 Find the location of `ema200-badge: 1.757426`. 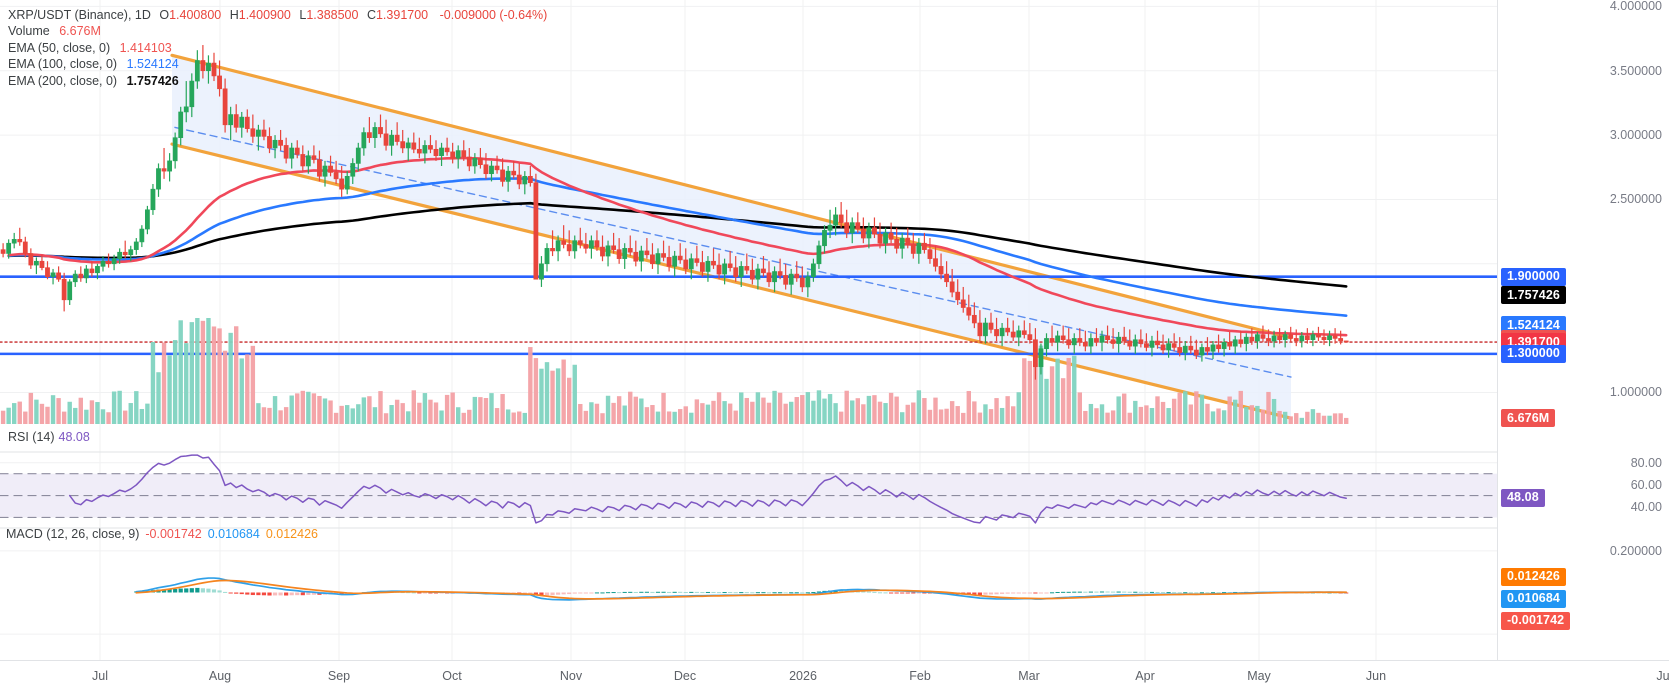

ema200-badge: 1.757426 is located at coordinates (1533, 295).